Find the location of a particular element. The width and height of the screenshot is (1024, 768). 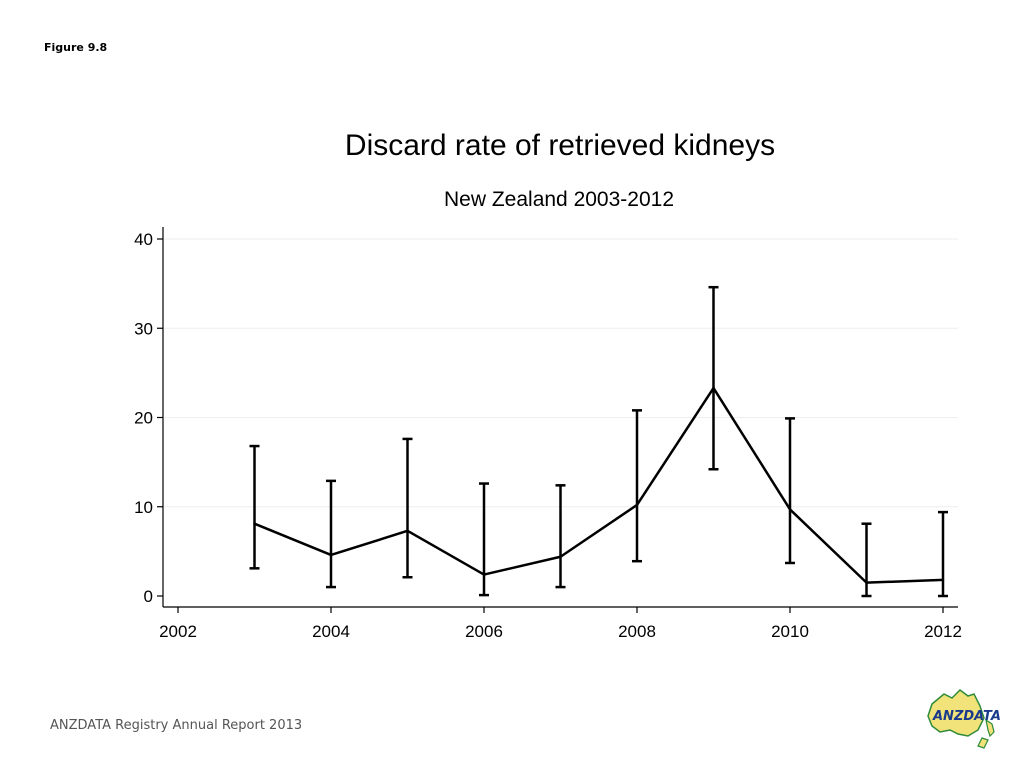

logo-text: ANZDATA is located at coordinates (966, 716).